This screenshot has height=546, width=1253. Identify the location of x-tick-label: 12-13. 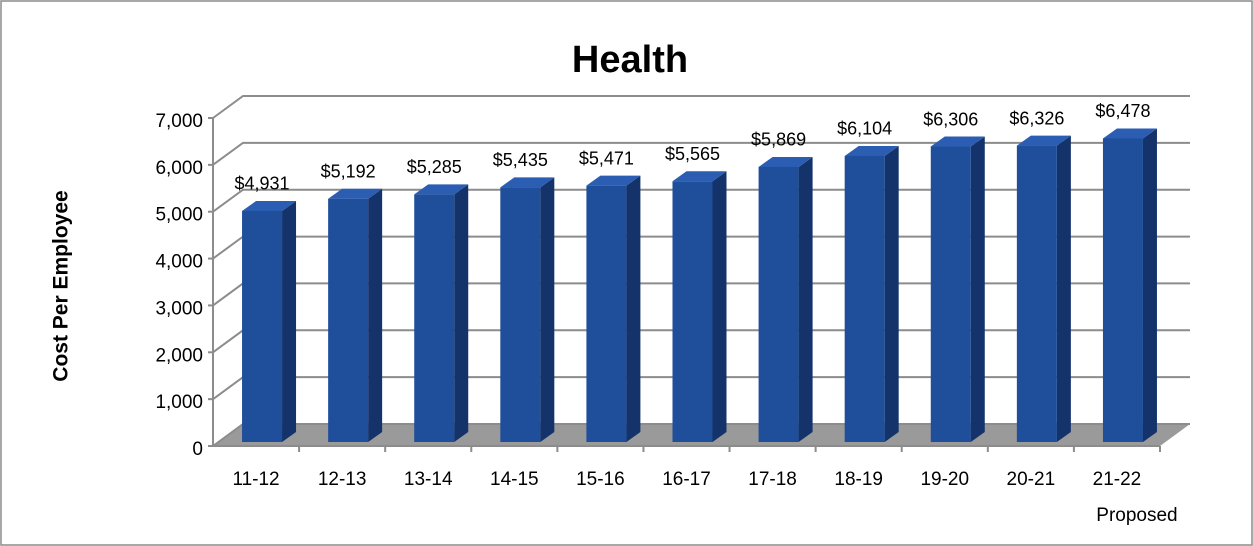
(342, 479).